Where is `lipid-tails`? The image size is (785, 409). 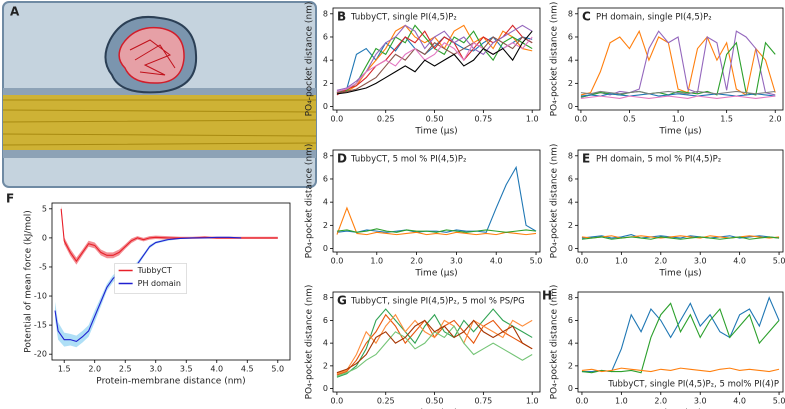 lipid-tails is located at coordinates (159, 122).